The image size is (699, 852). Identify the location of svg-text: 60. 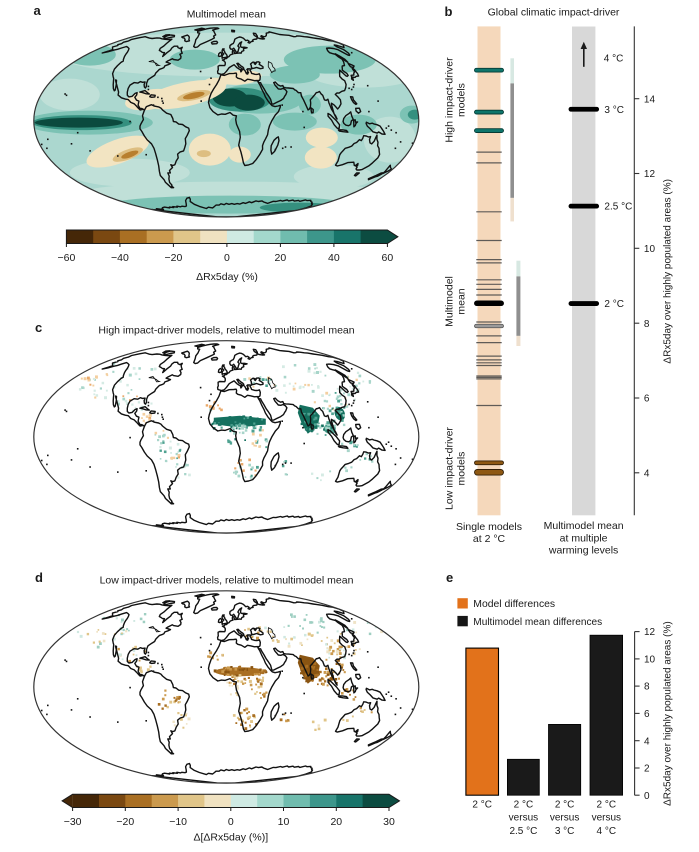
(388, 258).